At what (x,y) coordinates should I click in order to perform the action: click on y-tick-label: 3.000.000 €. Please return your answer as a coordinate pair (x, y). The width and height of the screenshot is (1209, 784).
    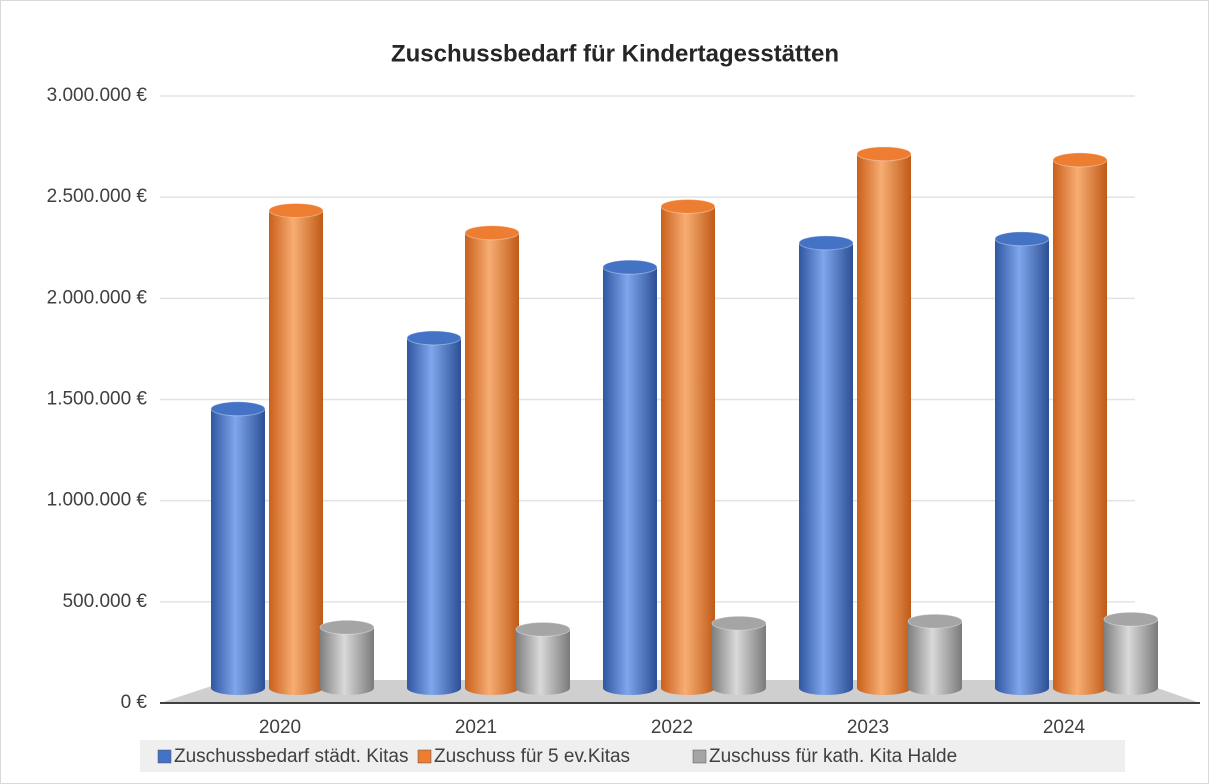
    Looking at the image, I should click on (97, 95).